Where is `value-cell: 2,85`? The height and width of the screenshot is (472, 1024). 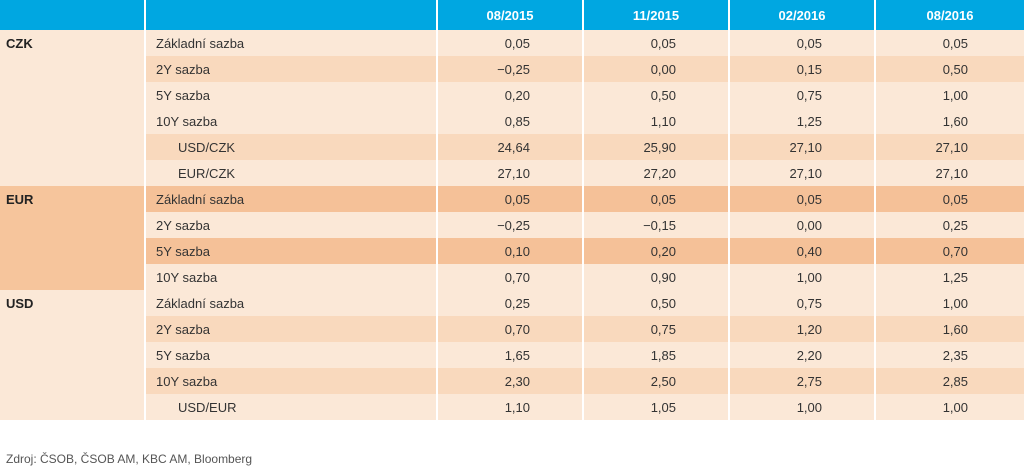 value-cell: 2,85 is located at coordinates (950, 381).